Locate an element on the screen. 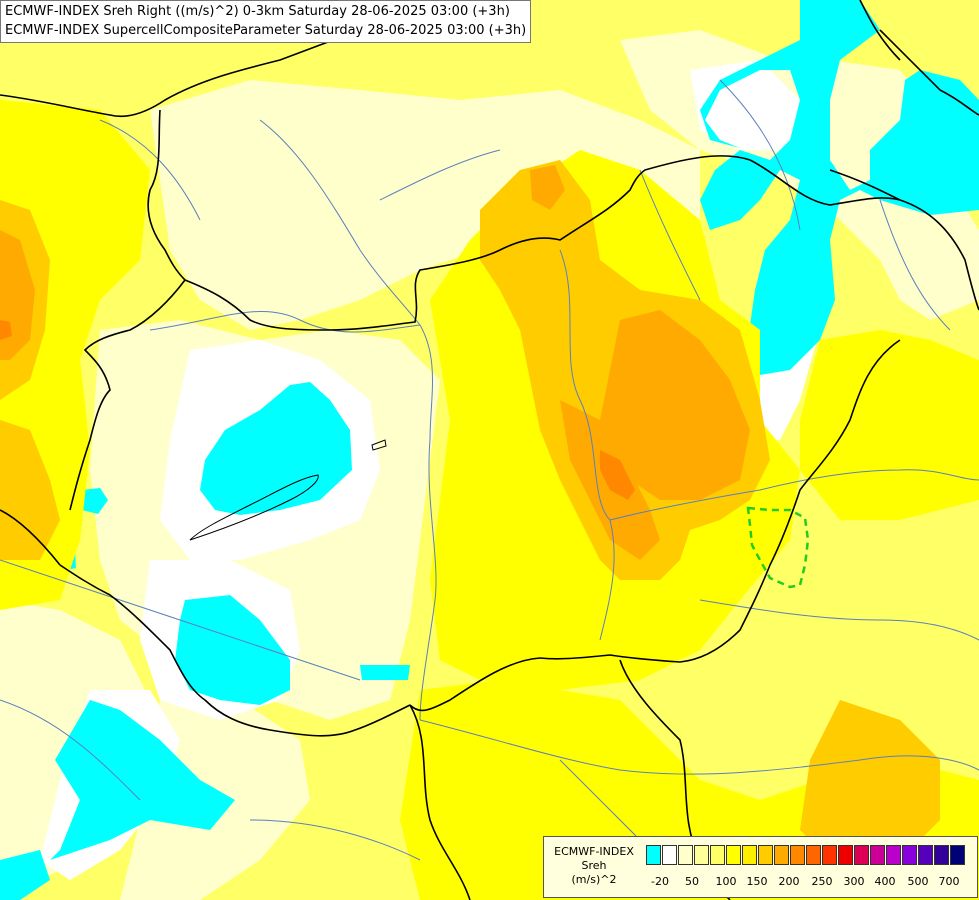 The height and width of the screenshot is (900, 979). scp-contour is located at coordinates (778, 547).